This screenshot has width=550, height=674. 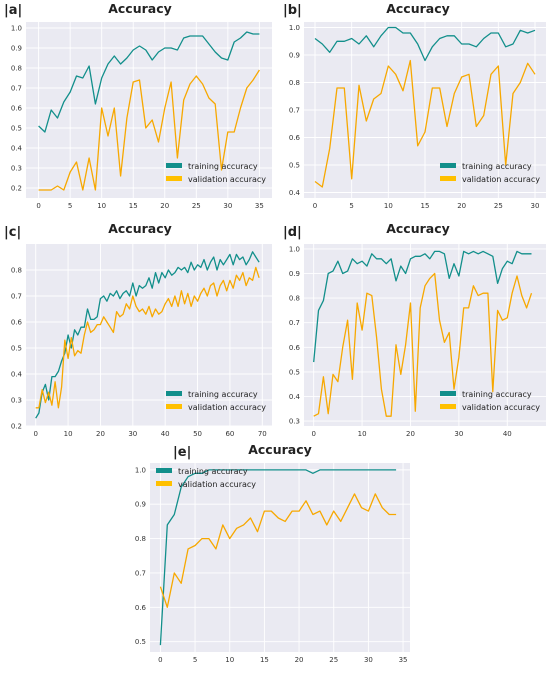 What do you see at coordinates (229, 434) in the screenshot?
I see `x-tick-label: 60` at bounding box center [229, 434].